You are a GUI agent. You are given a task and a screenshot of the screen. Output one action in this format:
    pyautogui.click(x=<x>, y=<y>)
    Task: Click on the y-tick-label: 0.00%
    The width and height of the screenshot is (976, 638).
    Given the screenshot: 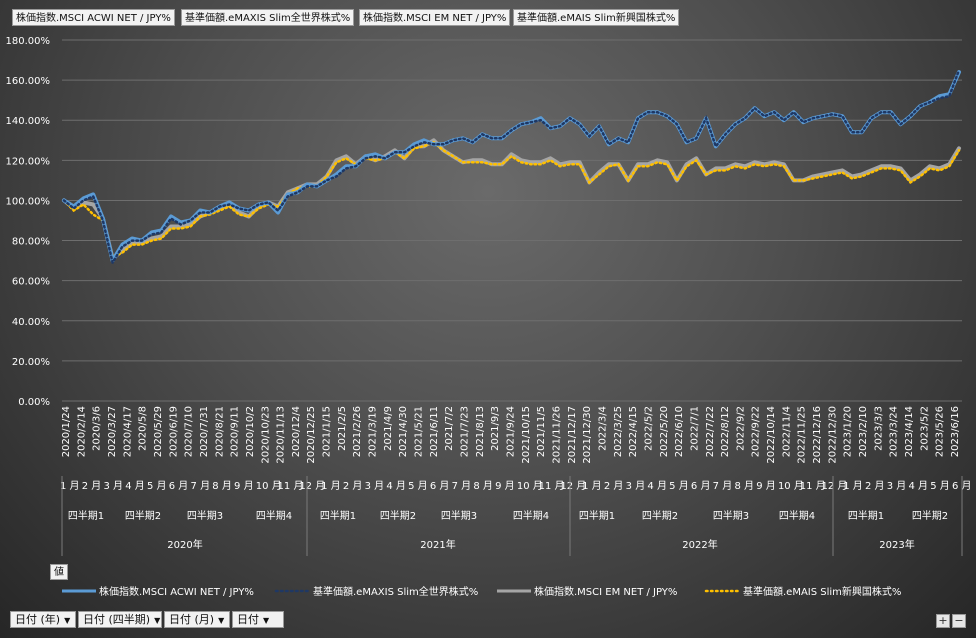 What is the action you would take?
    pyautogui.click(x=34, y=402)
    